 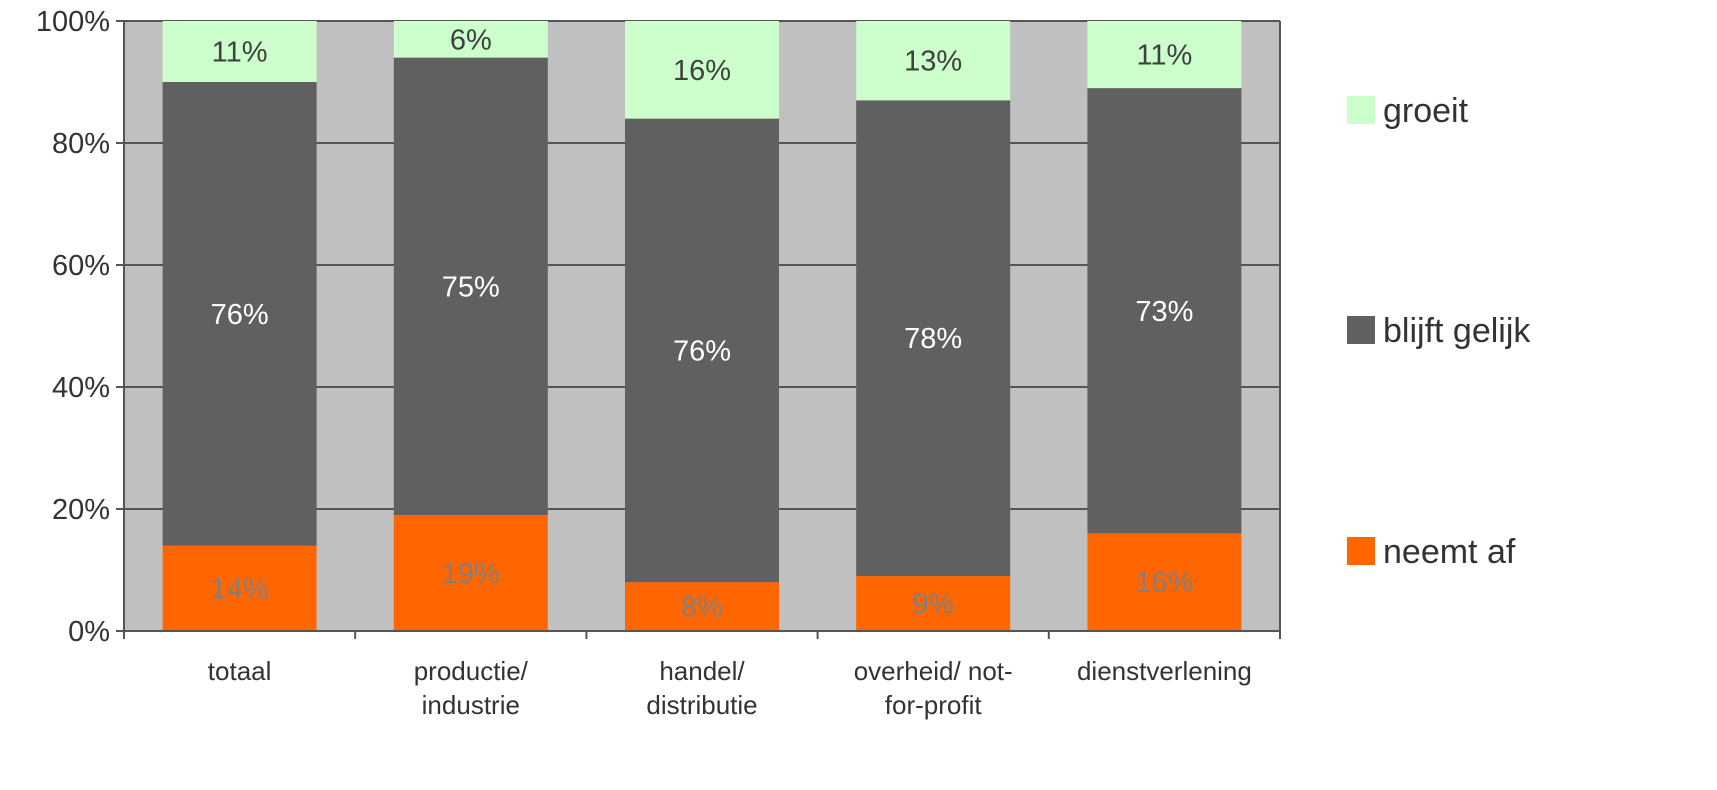 What do you see at coordinates (701, 705) in the screenshot?
I see `x-tick-label: distributie` at bounding box center [701, 705].